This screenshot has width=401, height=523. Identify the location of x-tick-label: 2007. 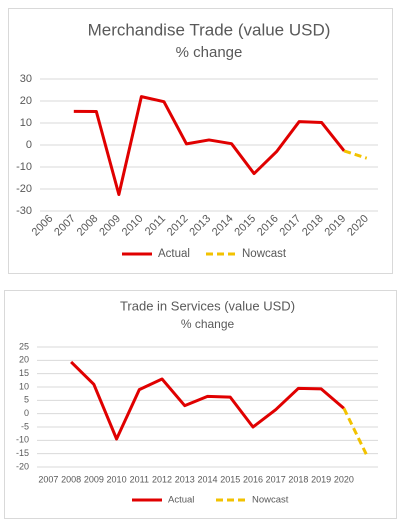
(48, 479).